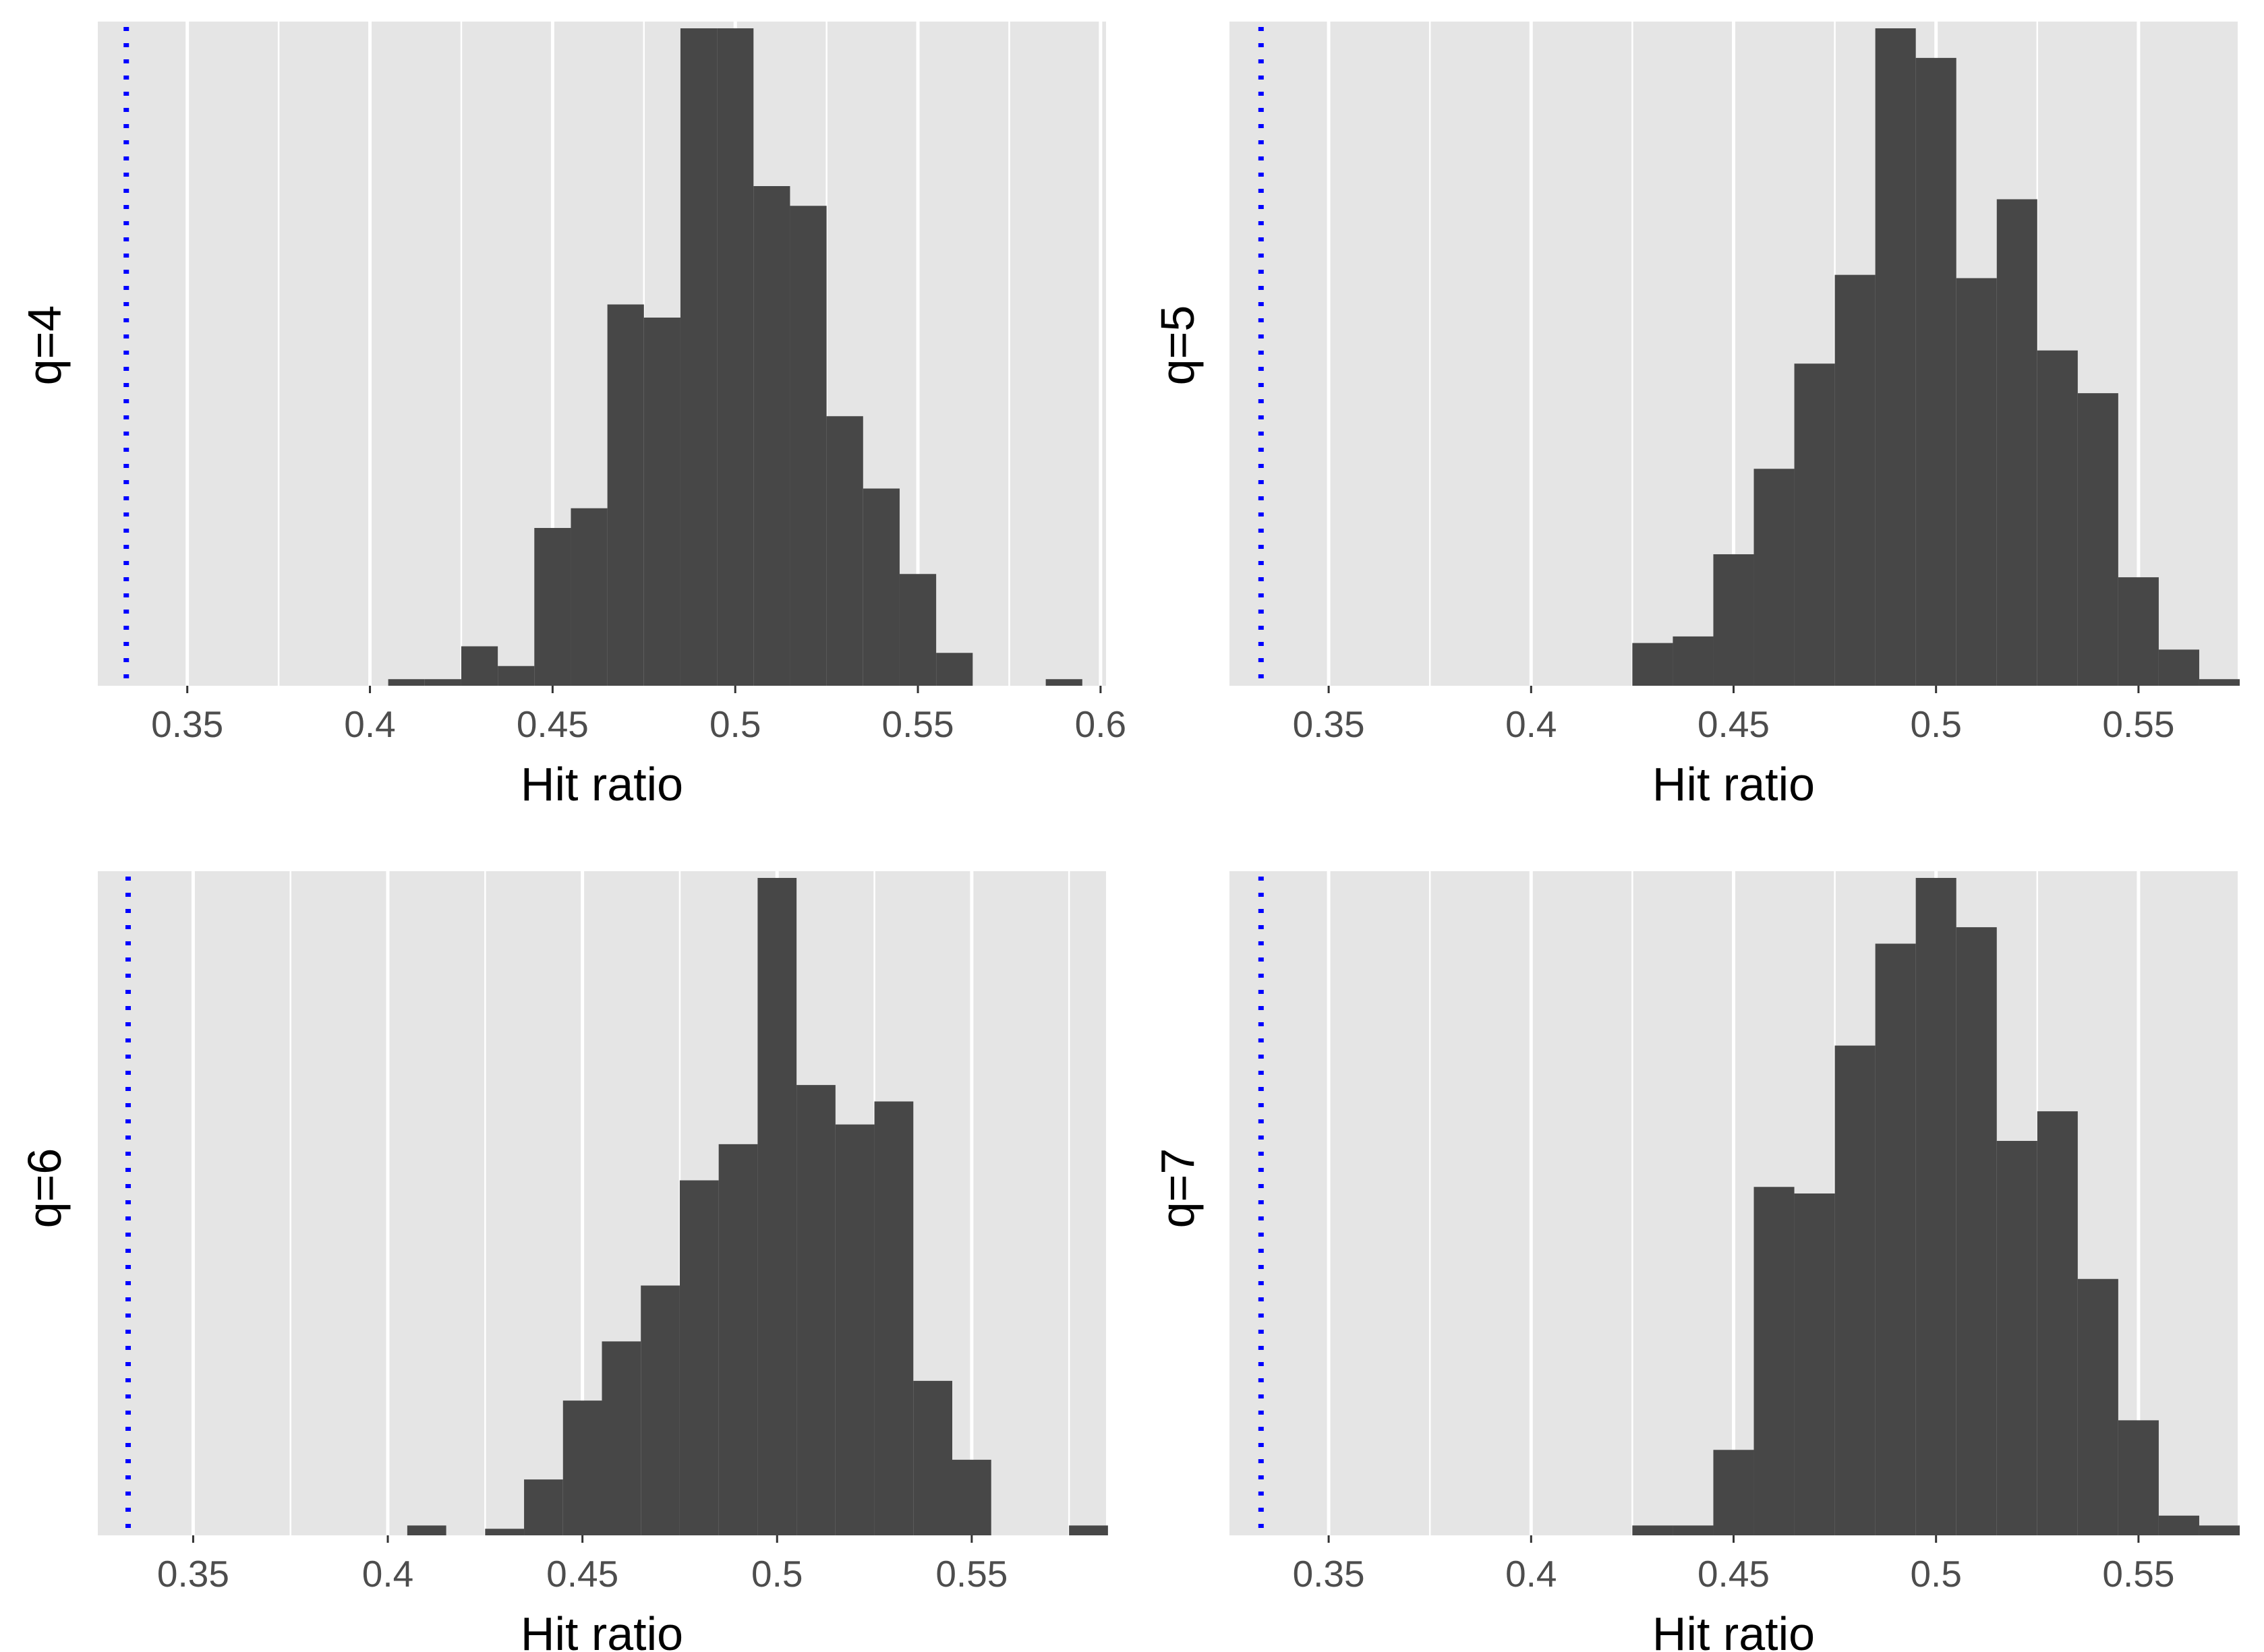 Image resolution: width=2264 pixels, height=1652 pixels. What do you see at coordinates (45, 1188) in the screenshot?
I see `y-axis-title: q=6` at bounding box center [45, 1188].